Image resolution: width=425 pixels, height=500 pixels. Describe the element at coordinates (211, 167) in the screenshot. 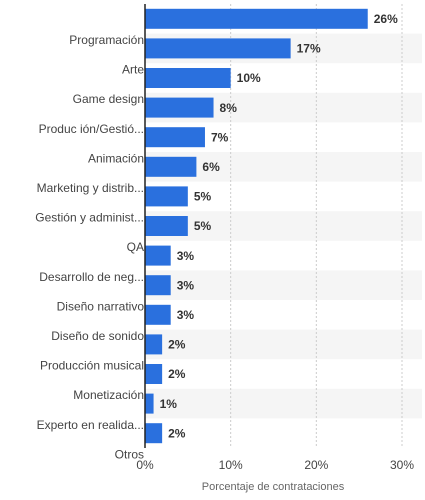

I see `value-label: 6%` at that location.